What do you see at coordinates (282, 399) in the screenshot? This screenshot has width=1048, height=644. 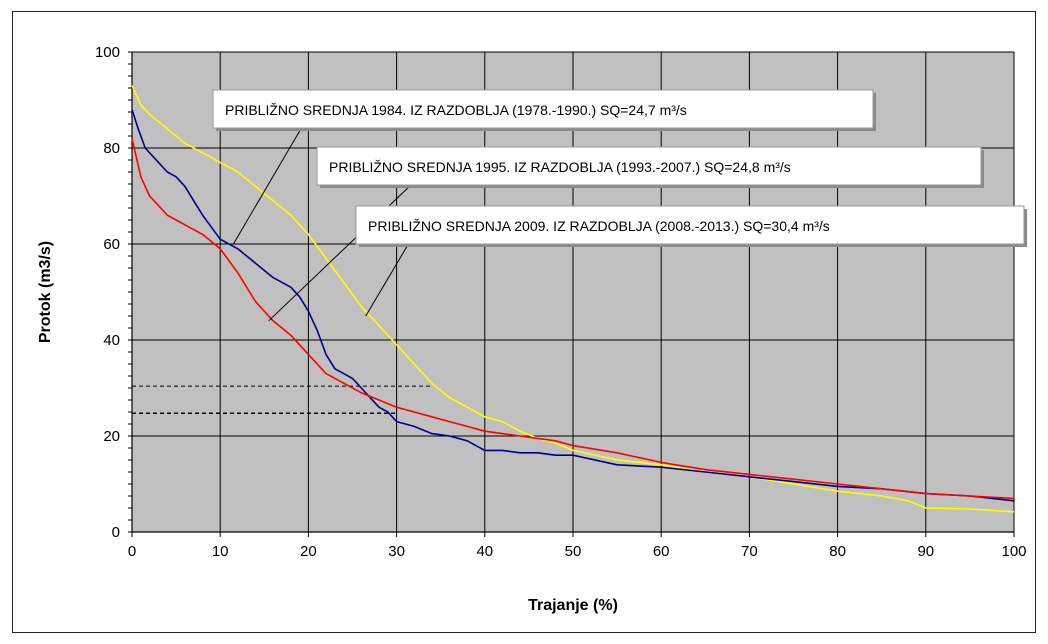 I see `reference-lines` at bounding box center [282, 399].